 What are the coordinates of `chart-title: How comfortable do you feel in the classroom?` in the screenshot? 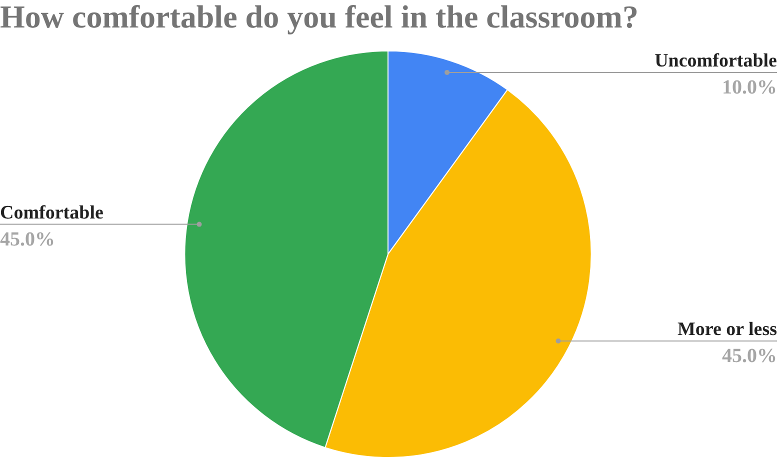 It's located at (319, 17).